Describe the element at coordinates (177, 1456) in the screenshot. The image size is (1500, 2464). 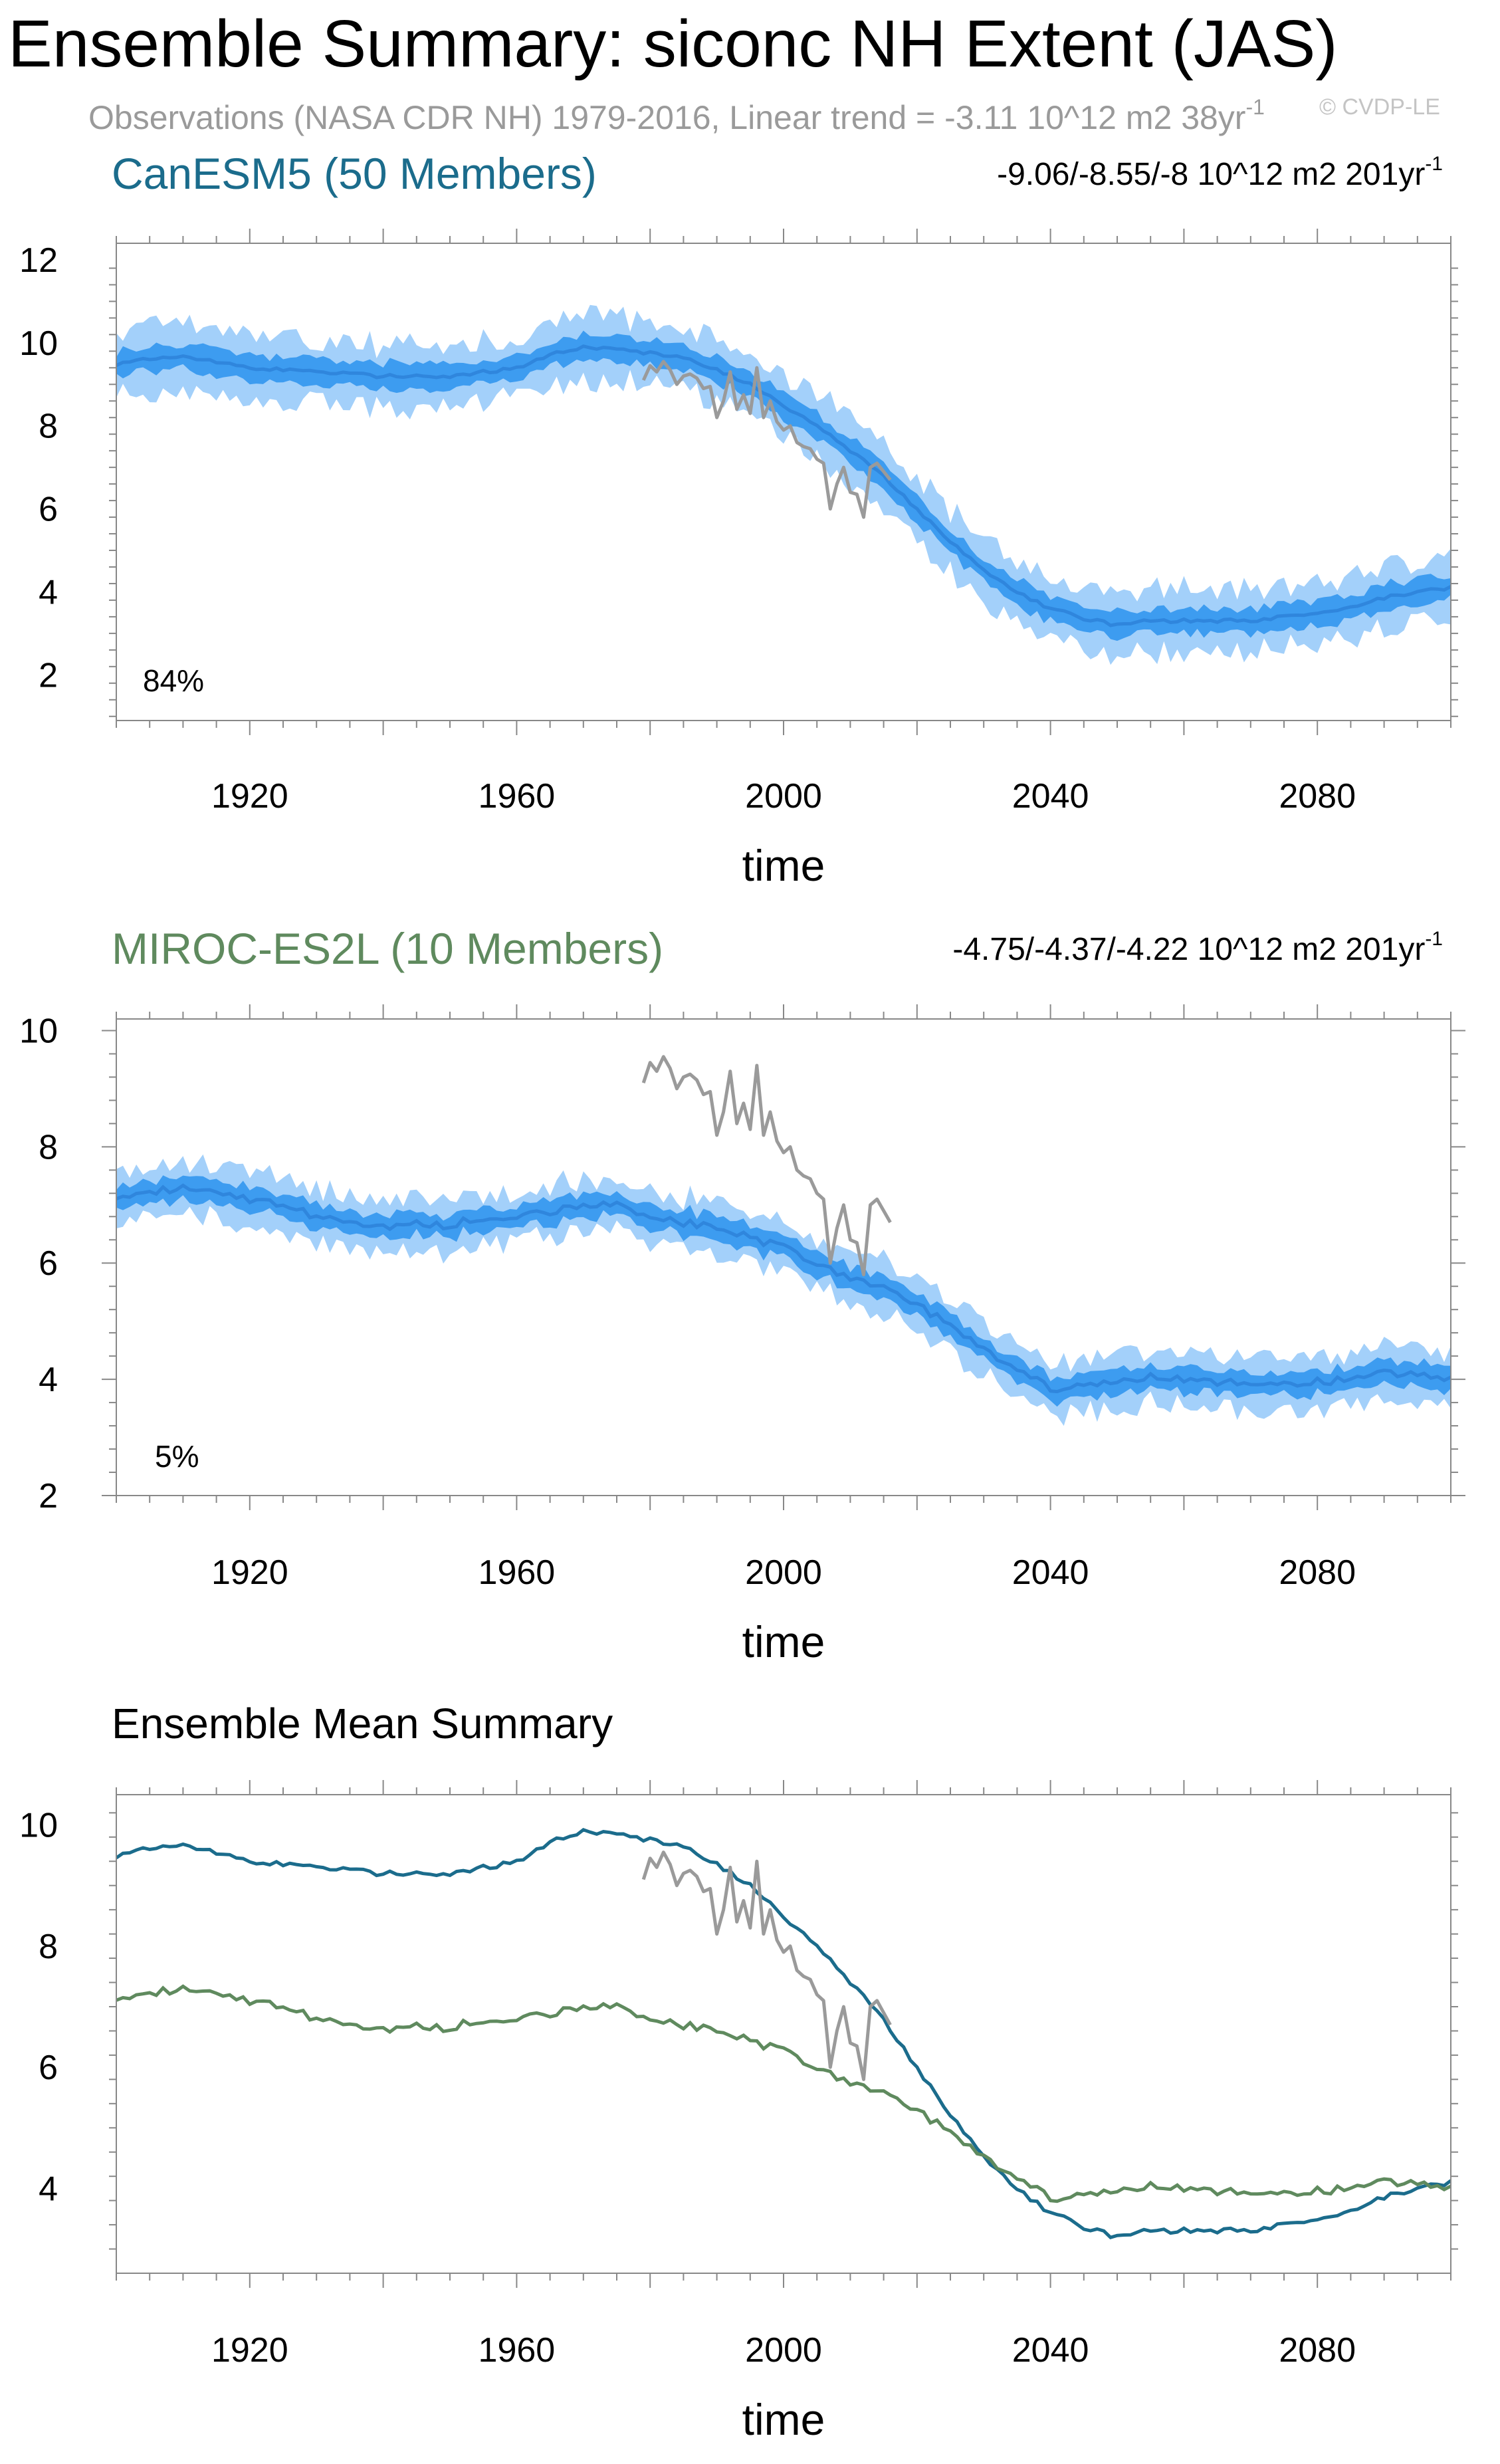
I see `percent-label: 5%` at that location.